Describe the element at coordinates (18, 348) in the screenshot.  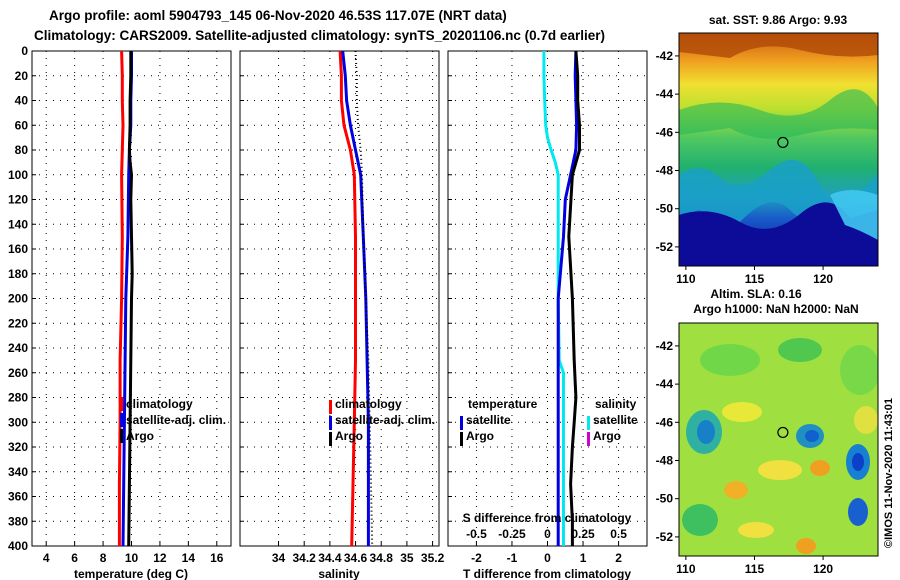
I see `depth-tick-label: 240` at that location.